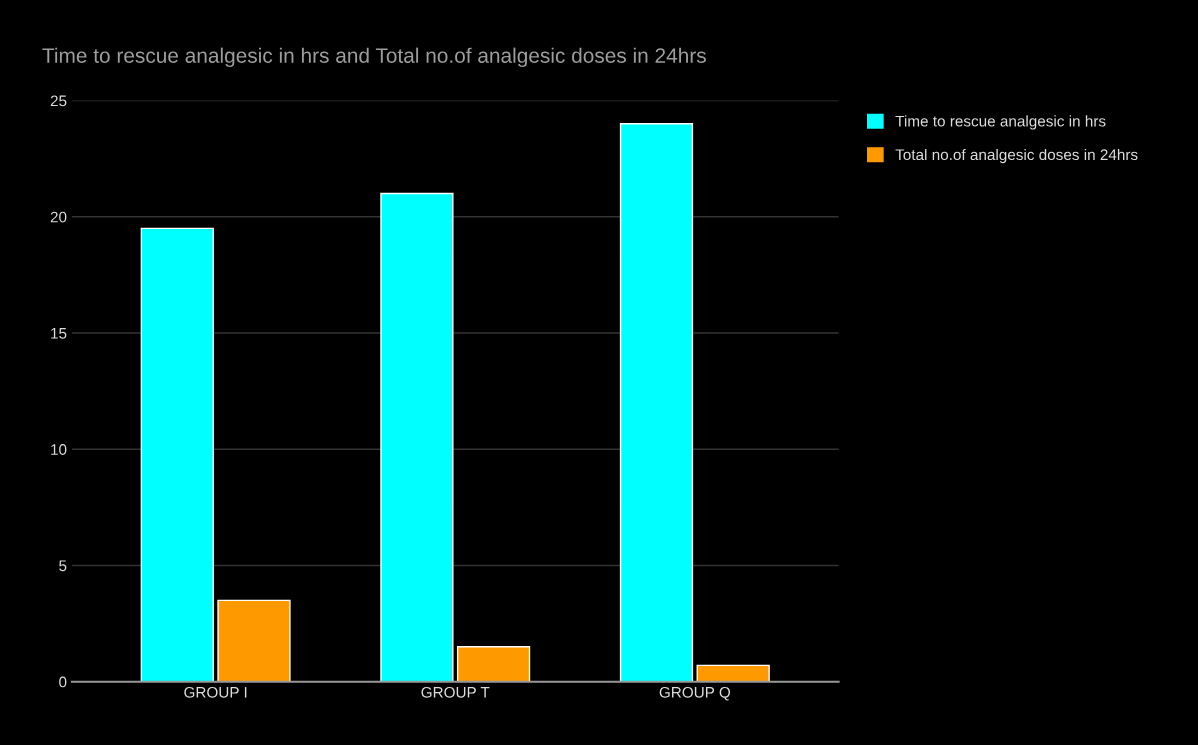 This screenshot has height=745, width=1198. What do you see at coordinates (63, 682) in the screenshot?
I see `y-tick-label: 0` at bounding box center [63, 682].